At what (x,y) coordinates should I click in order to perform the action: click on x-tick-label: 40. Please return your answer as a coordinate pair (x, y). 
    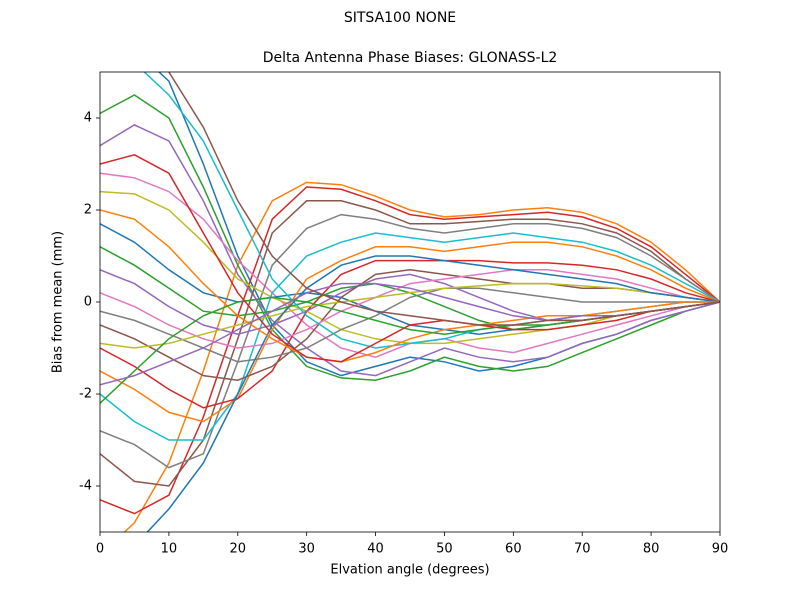
    Looking at the image, I should click on (375, 549).